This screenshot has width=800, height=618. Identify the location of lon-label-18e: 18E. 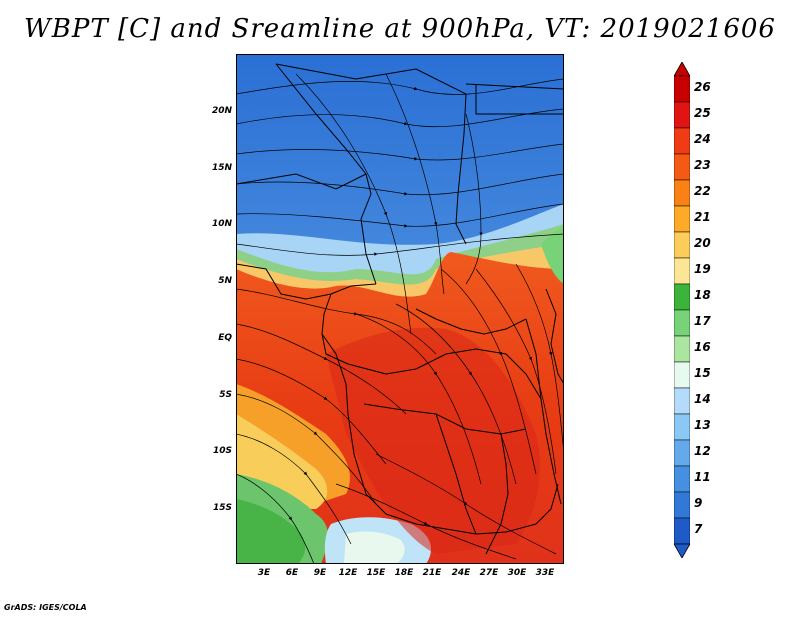
(404, 573).